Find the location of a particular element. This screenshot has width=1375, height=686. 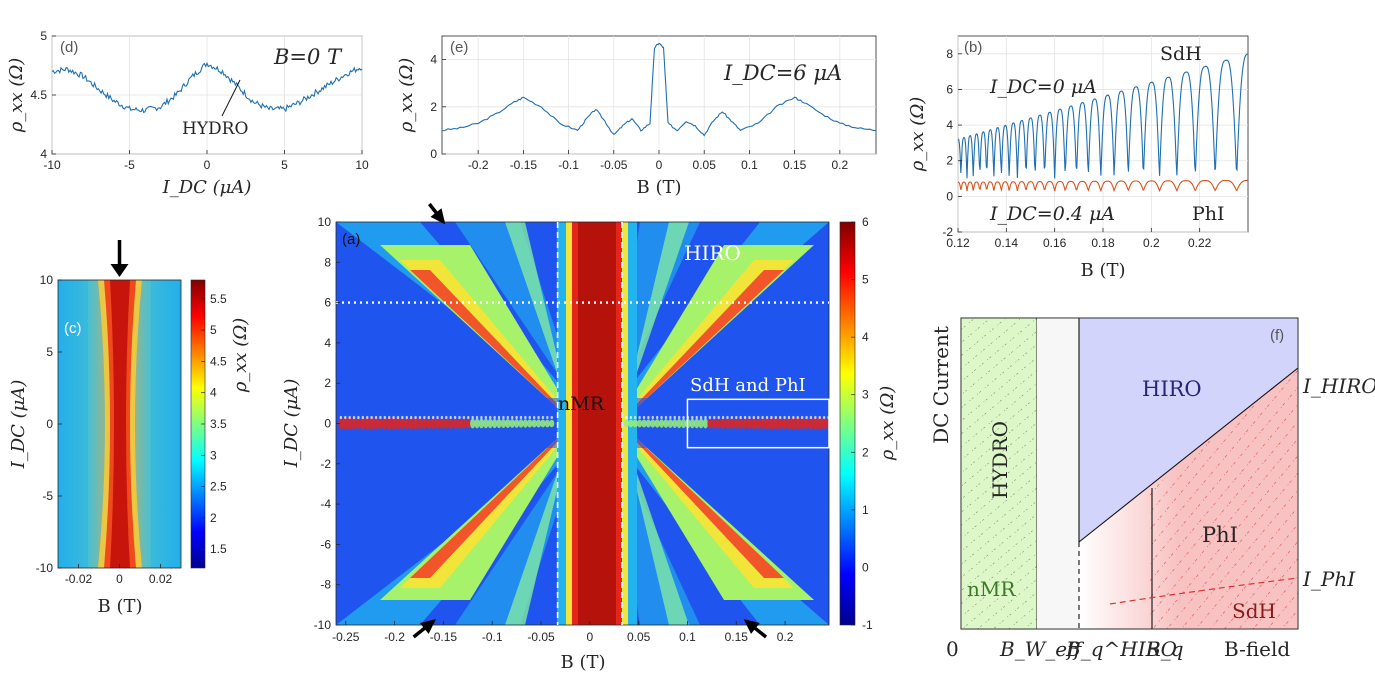

a-cbar-tick-label: 1 is located at coordinates (865, 510).